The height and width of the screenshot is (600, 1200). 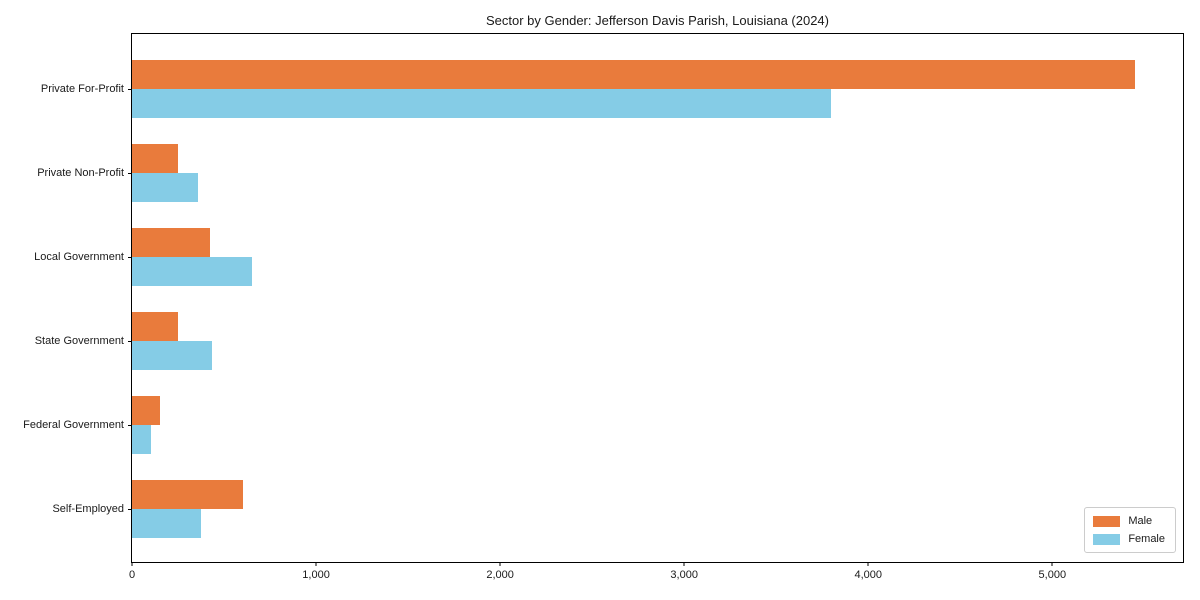 What do you see at coordinates (82, 89) in the screenshot?
I see `category-label: Private For-Profit` at bounding box center [82, 89].